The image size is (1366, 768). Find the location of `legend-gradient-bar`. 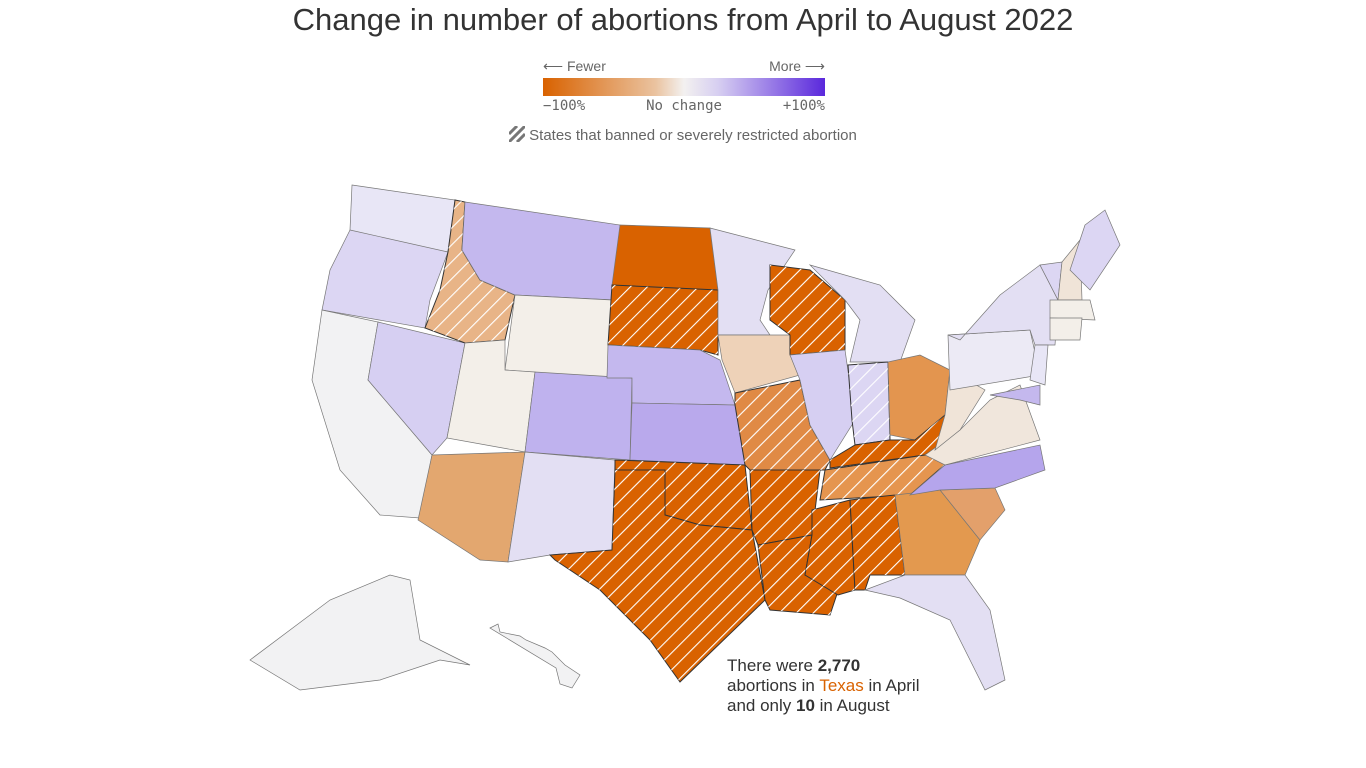

legend-gradient-bar is located at coordinates (684, 87).